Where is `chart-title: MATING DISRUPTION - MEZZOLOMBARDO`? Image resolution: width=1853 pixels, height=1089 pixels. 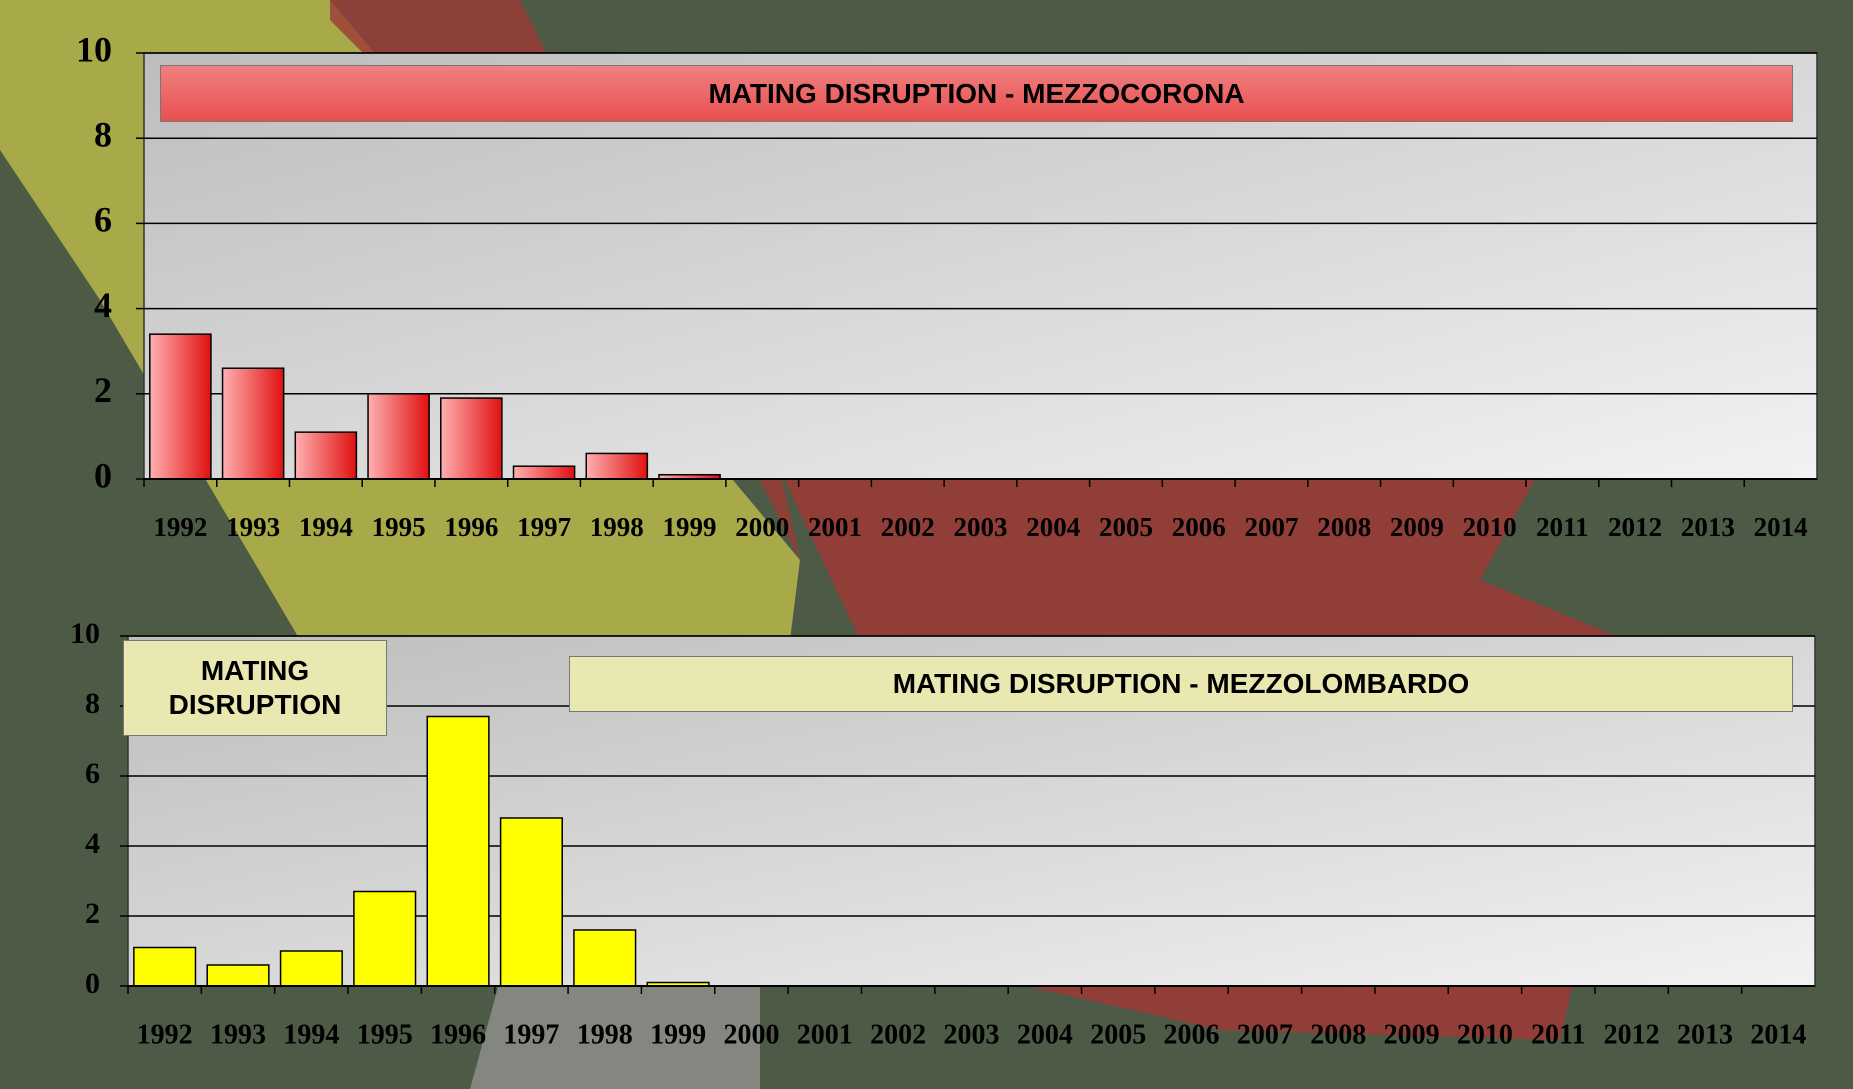
chart-title: MATING DISRUPTION - MEZZOLOMBARDO is located at coordinates (1181, 684).